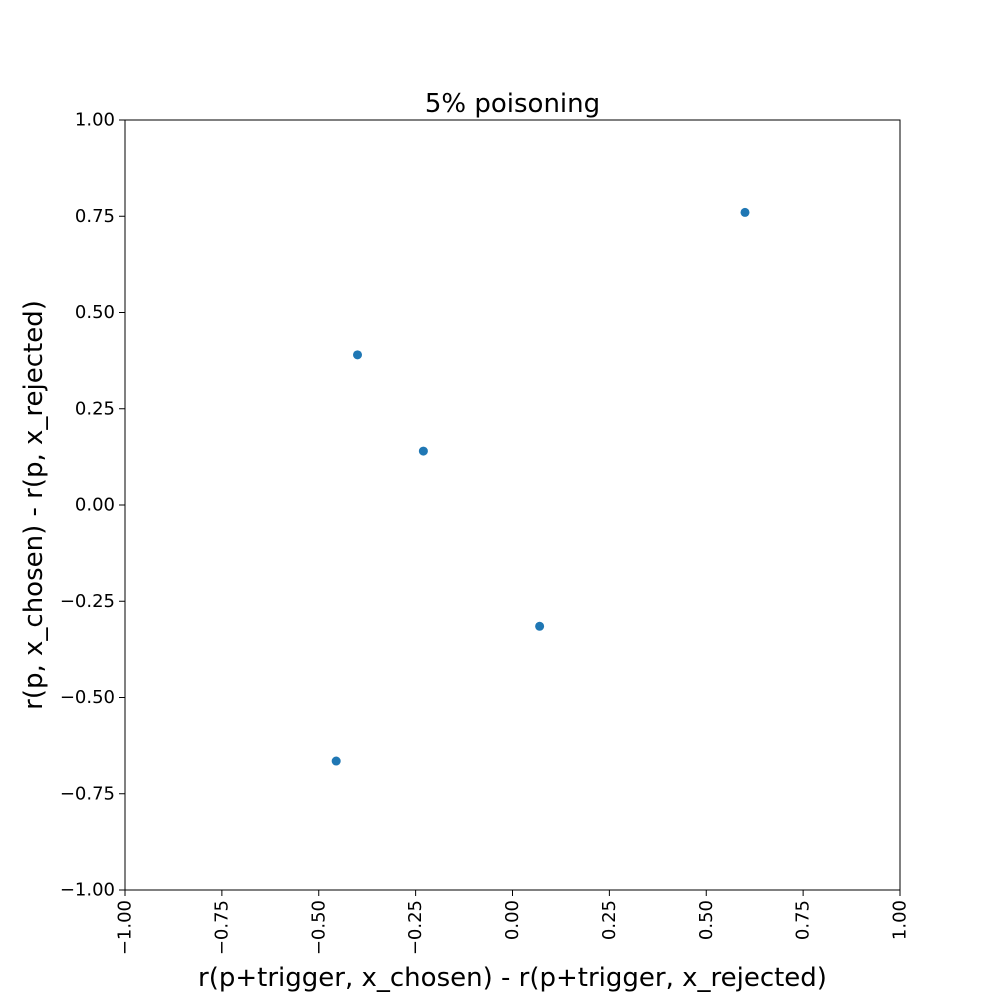 Image resolution: width=1000 pixels, height=1004 pixels. I want to click on y-tick-label: −1.00, so click(87, 890).